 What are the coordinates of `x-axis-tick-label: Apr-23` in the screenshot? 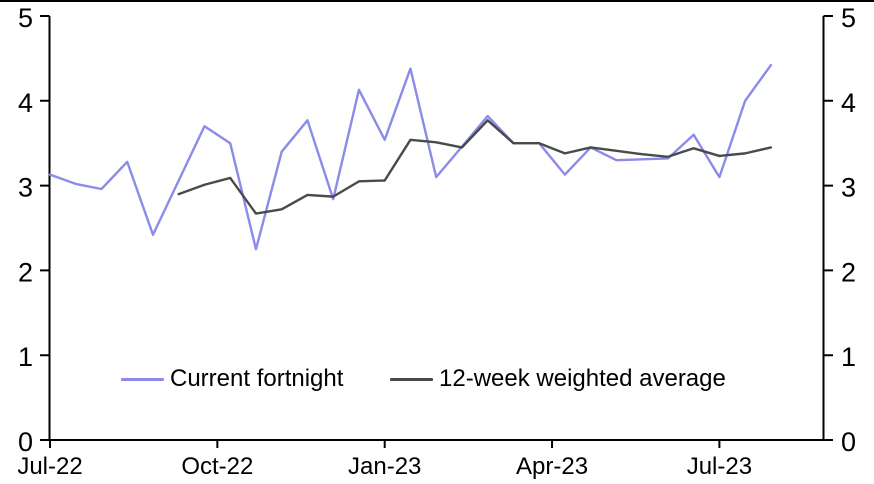 It's located at (552, 466).